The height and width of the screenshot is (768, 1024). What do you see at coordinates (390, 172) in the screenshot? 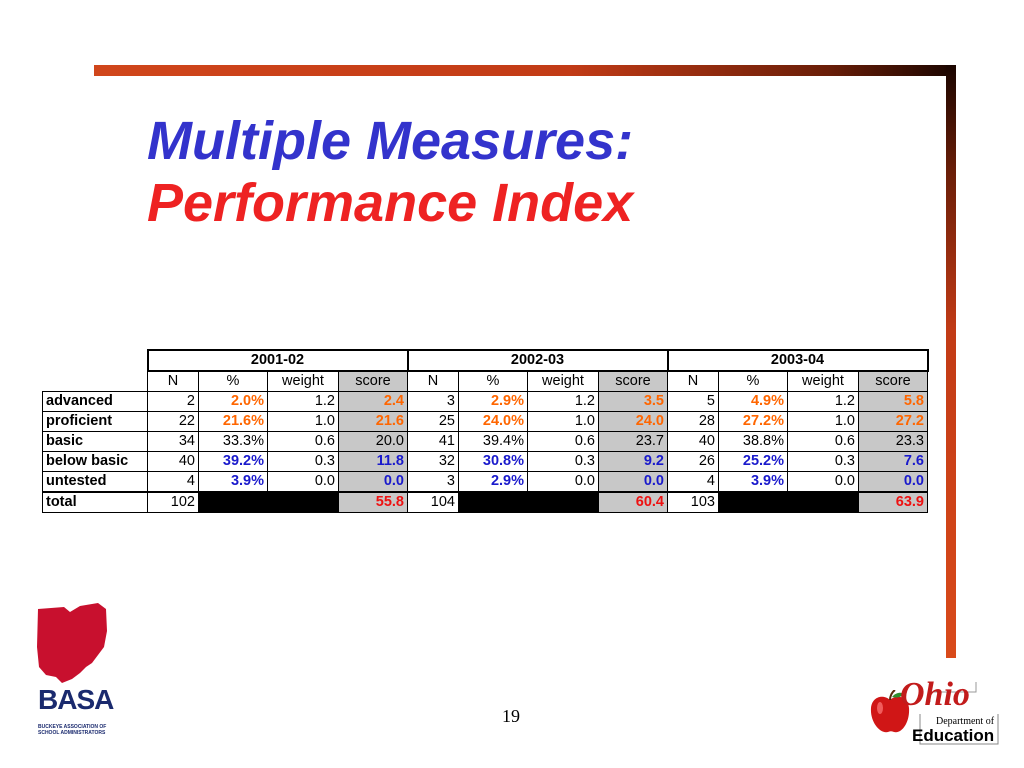
I see `slide-title: Multiple Measures: Performance Index` at bounding box center [390, 172].